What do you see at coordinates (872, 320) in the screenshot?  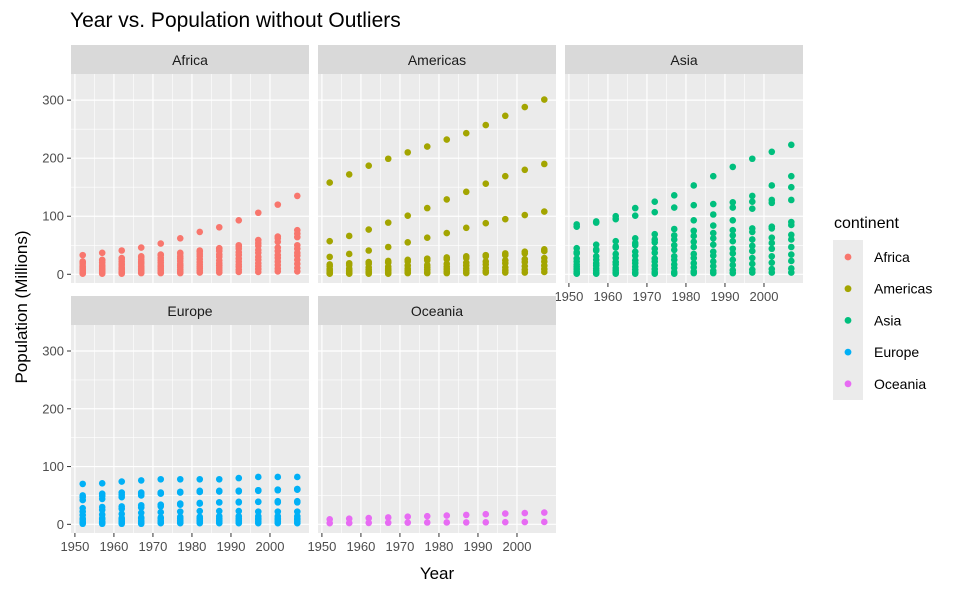 I see `legend-entry-asia: Asia` at bounding box center [872, 320].